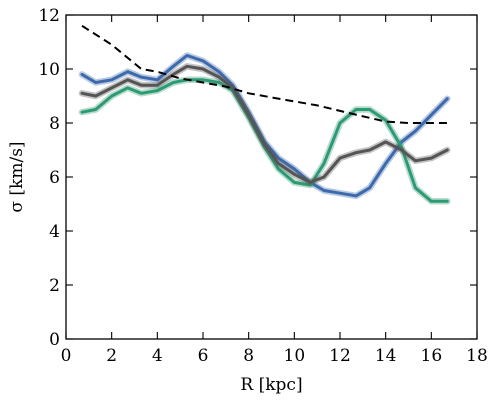 Image resolution: width=492 pixels, height=402 pixels. I want to click on x-tick-label: 14, so click(386, 356).